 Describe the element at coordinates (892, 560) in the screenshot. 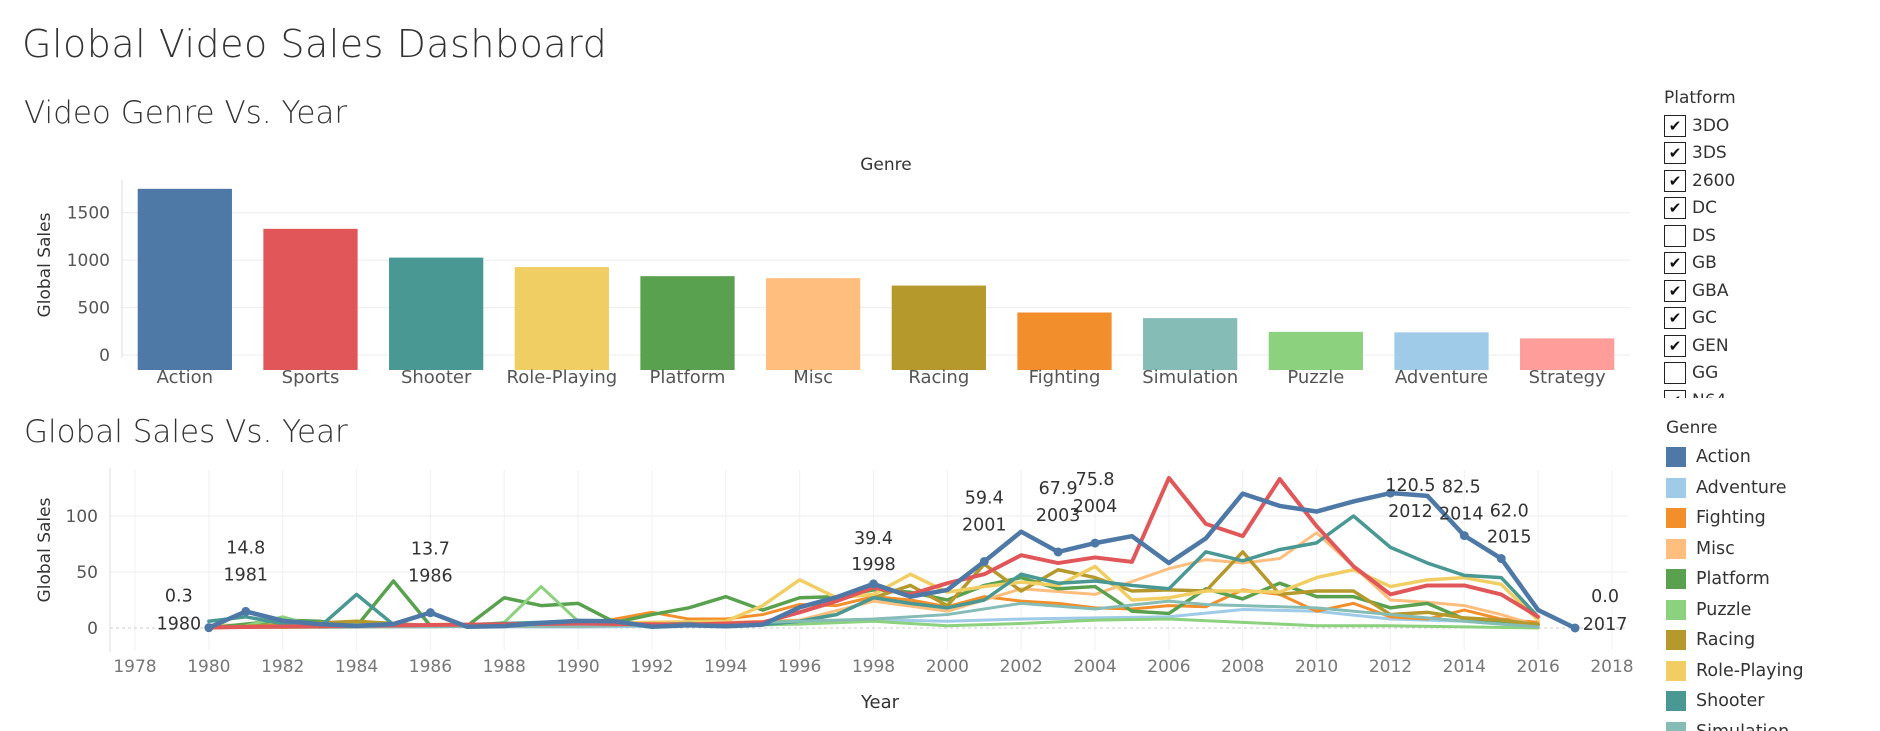

I see `series-line-action` at that location.